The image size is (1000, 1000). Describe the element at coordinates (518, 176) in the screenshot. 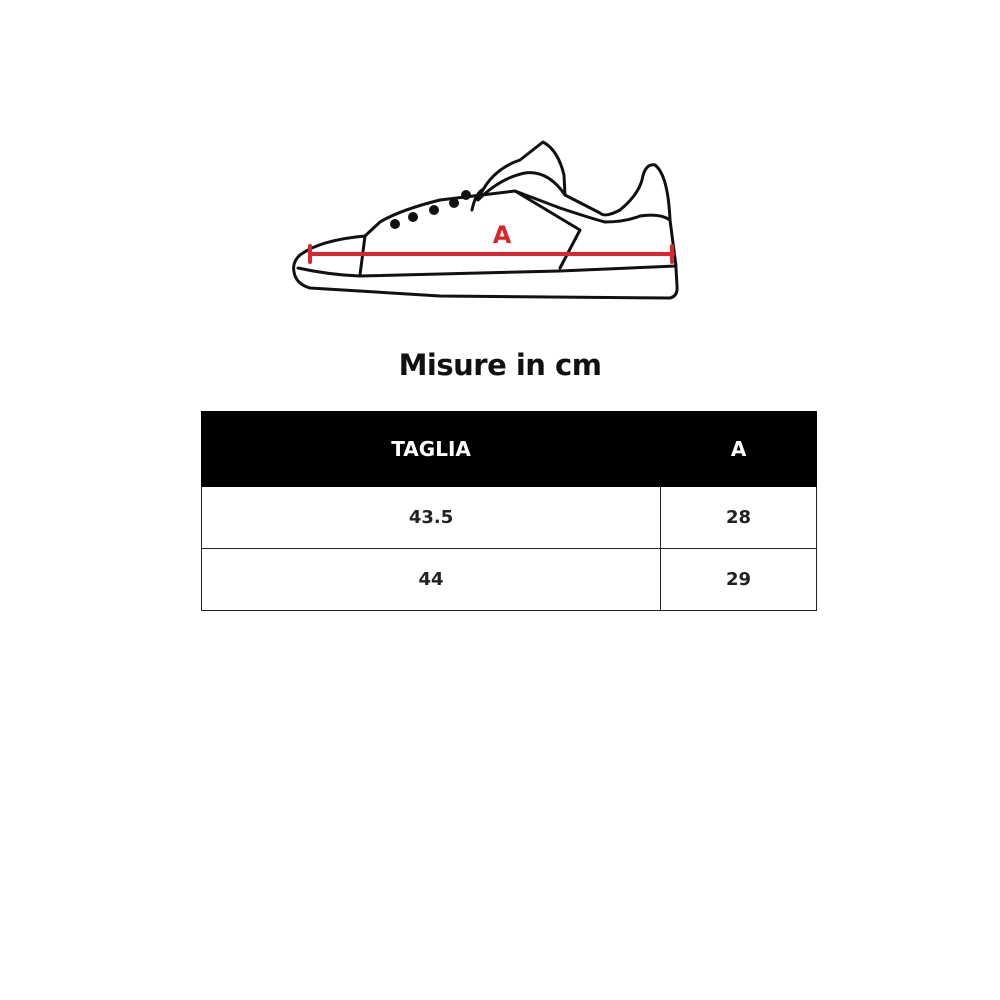

I see `shoe-tongue` at that location.